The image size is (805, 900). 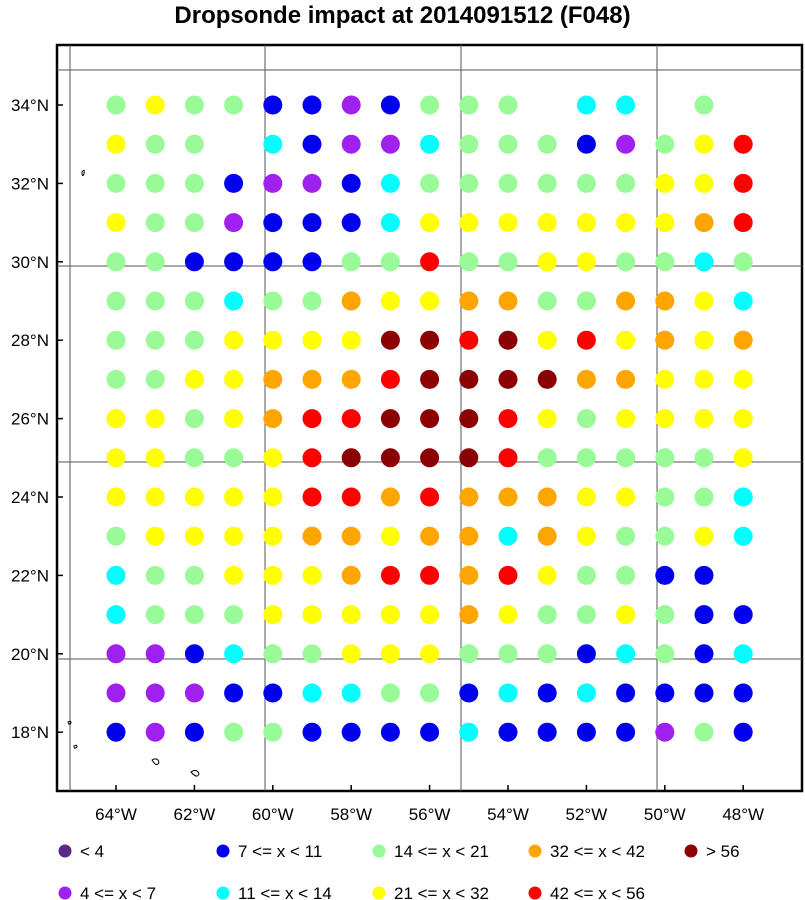 I want to click on legend-label: < 4, so click(x=92, y=851).